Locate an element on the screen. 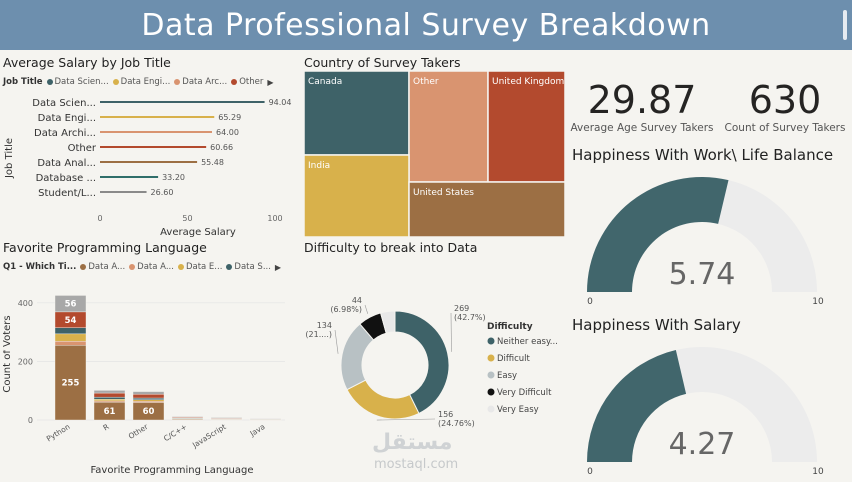 This screenshot has width=852, height=482. x-tick-label: 100 is located at coordinates (274, 218).